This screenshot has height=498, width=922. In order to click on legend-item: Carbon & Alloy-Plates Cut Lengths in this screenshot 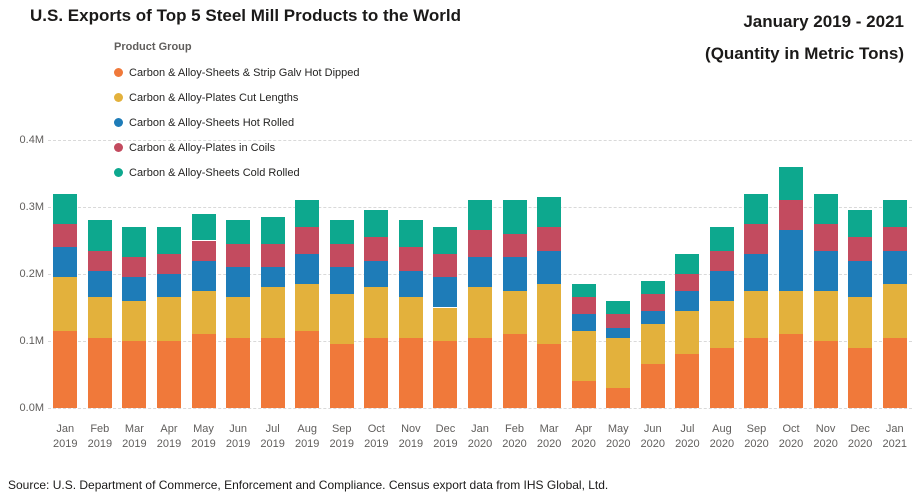, I will do `click(237, 97)`.